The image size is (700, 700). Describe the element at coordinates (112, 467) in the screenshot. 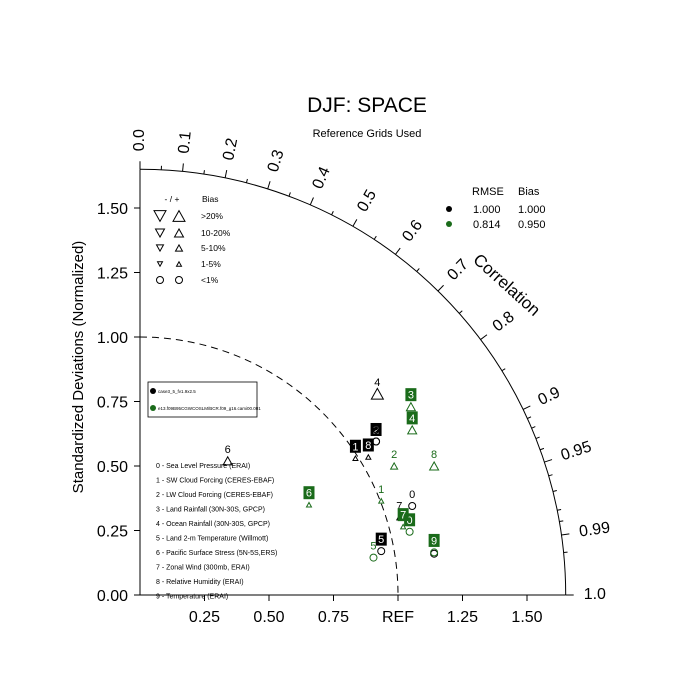

I see `y-tick-label: 0.50` at that location.